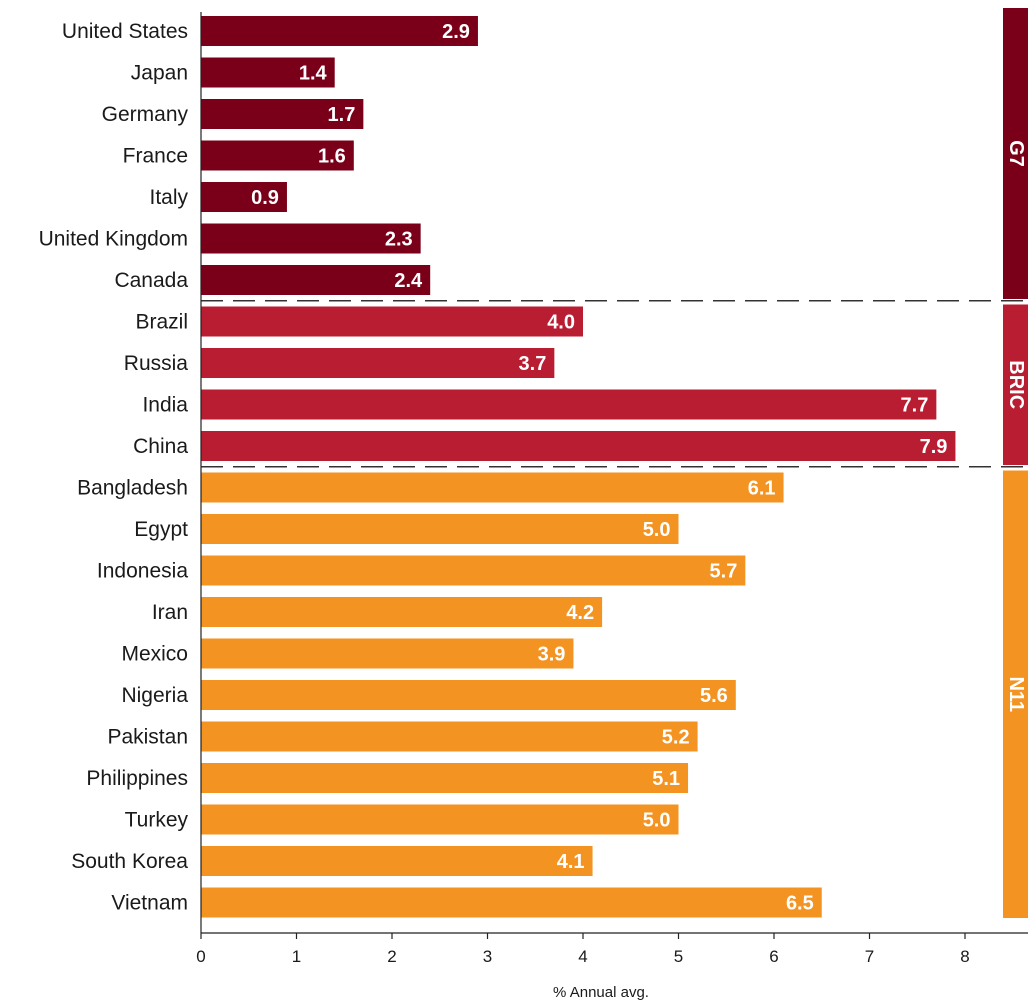 The width and height of the screenshot is (1028, 1005). I want to click on bar-value-label: 5.7, so click(724, 572).